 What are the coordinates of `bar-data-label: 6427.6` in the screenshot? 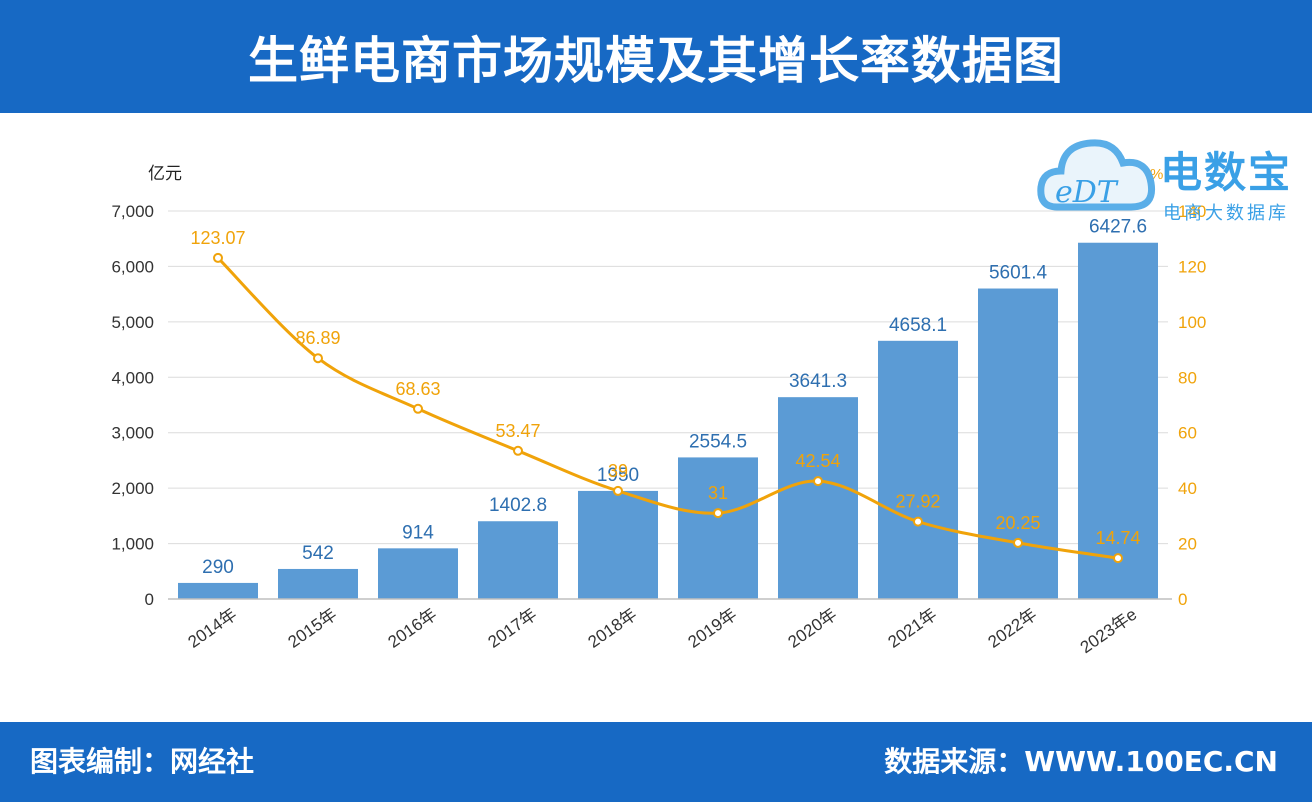 It's located at (1118, 227).